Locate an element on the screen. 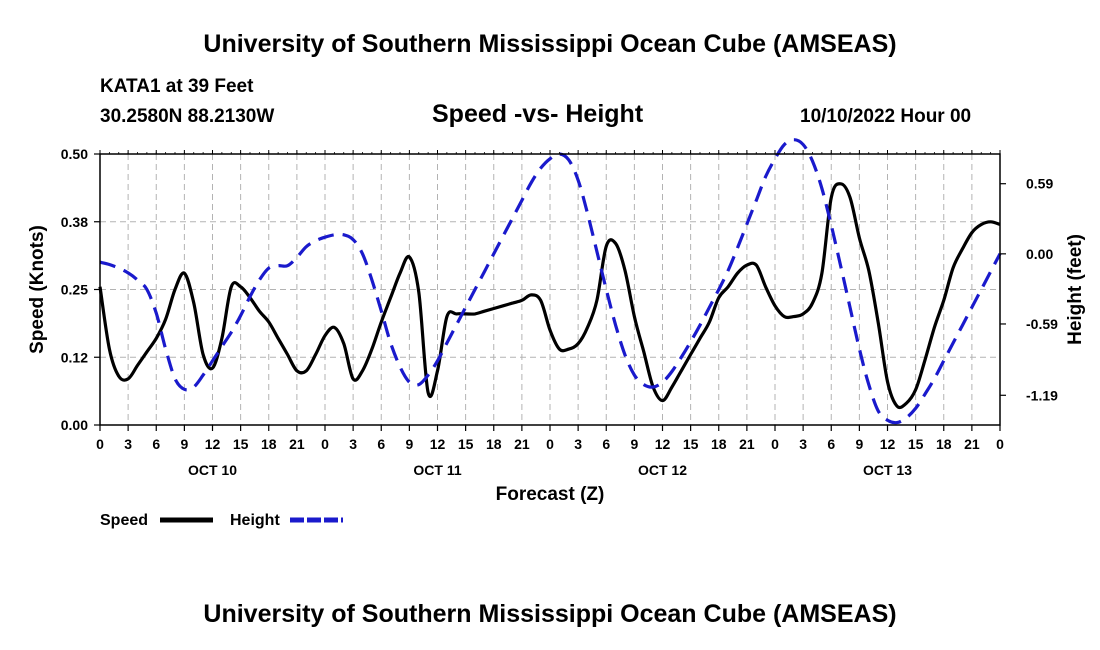 The height and width of the screenshot is (650, 1100). y2-tick-label: 0.00 is located at coordinates (1039, 254).